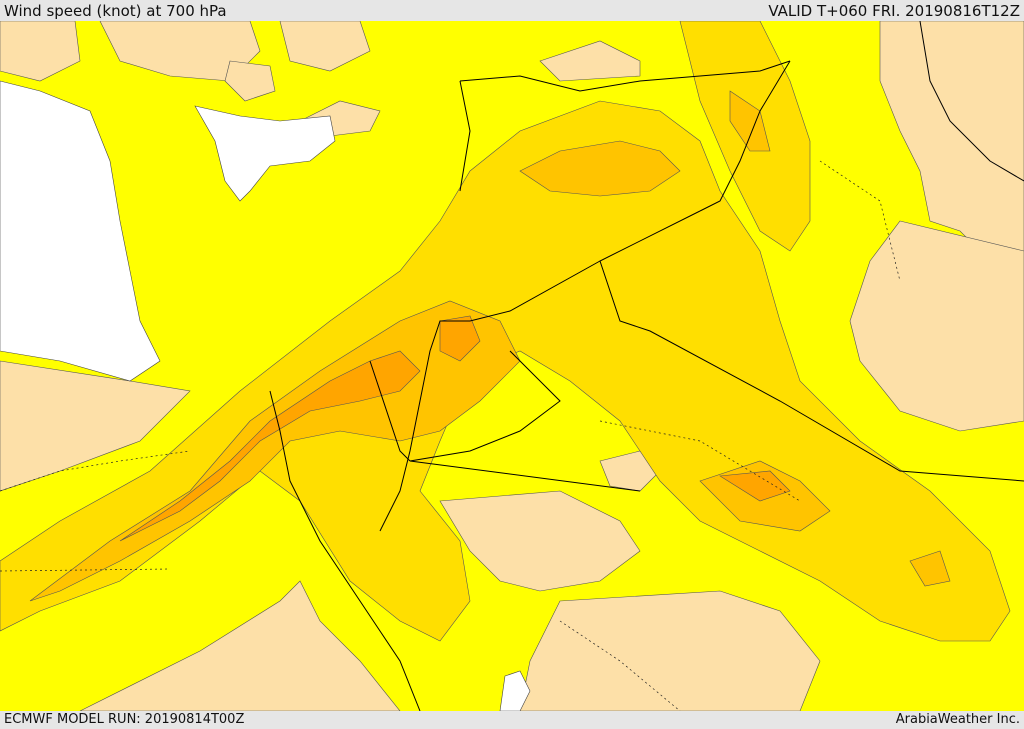 This screenshot has height=729, width=1024. I want to click on credit: ArabiaWeather Inc., so click(957, 719).